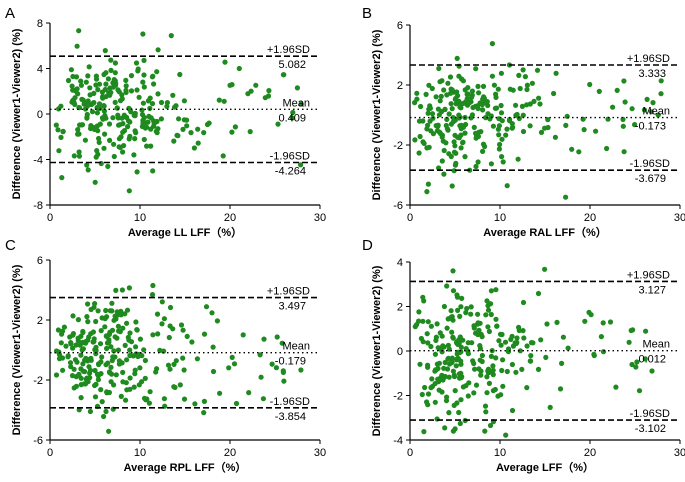 The width and height of the screenshot is (685, 482). What do you see at coordinates (656, 112) in the screenshot?
I see `line-mean-label: Mean` at bounding box center [656, 112].